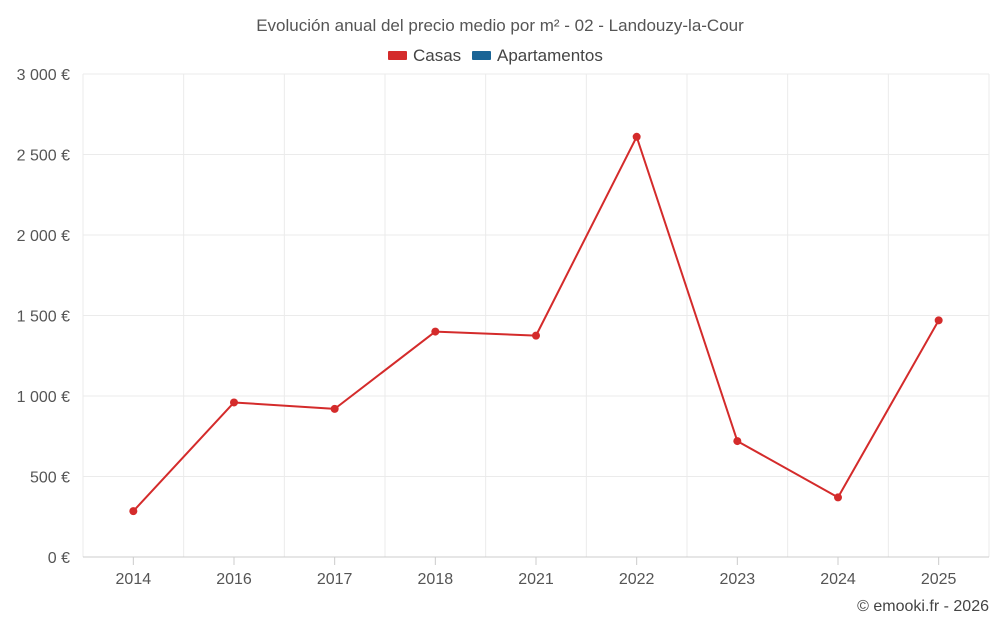 The width and height of the screenshot is (1000, 625). I want to click on x-tick-label: 2021, so click(536, 579).